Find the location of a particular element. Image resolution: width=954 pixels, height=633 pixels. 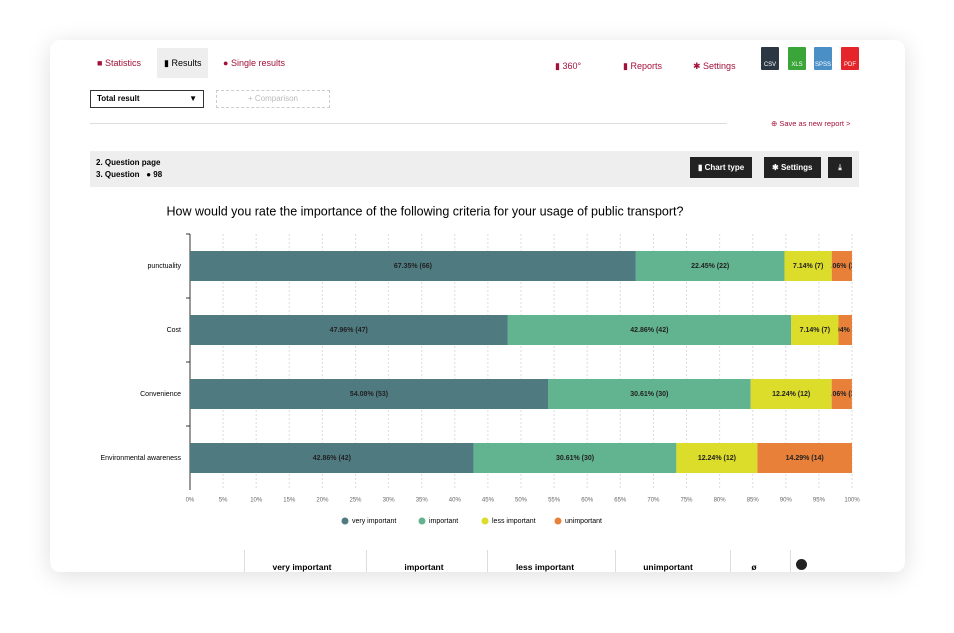

x-tick-label: 10% is located at coordinates (256, 501).